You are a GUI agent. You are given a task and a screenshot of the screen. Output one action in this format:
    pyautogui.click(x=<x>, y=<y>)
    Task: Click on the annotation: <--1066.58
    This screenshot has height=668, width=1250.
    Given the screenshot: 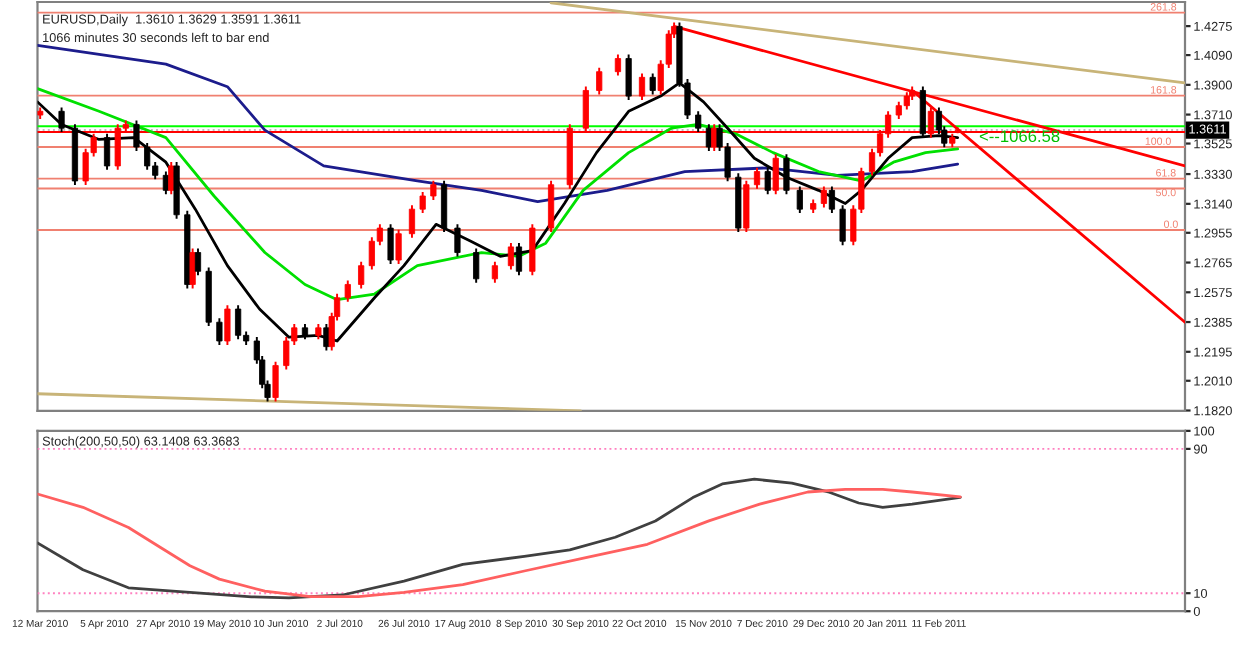 What is the action you would take?
    pyautogui.click(x=1019, y=136)
    